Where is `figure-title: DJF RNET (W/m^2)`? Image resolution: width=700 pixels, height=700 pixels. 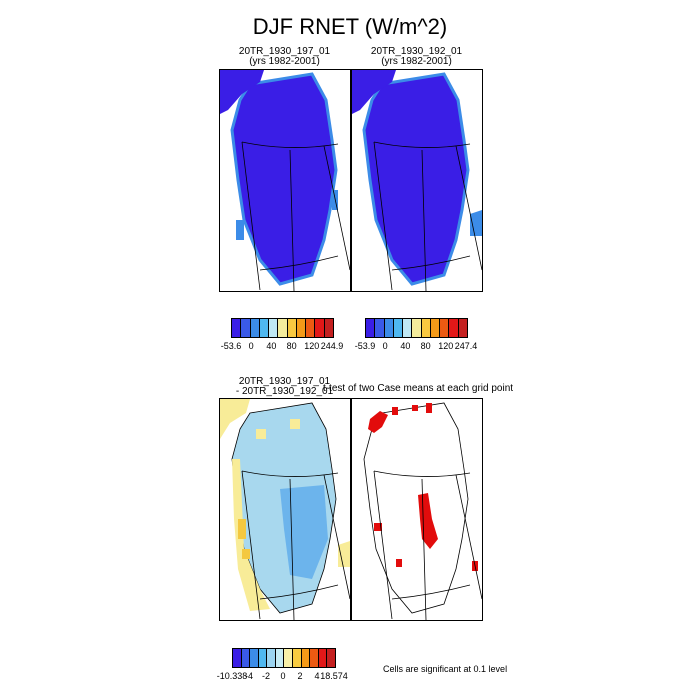 figure-title: DJF RNET (W/m^2) is located at coordinates (350, 26).